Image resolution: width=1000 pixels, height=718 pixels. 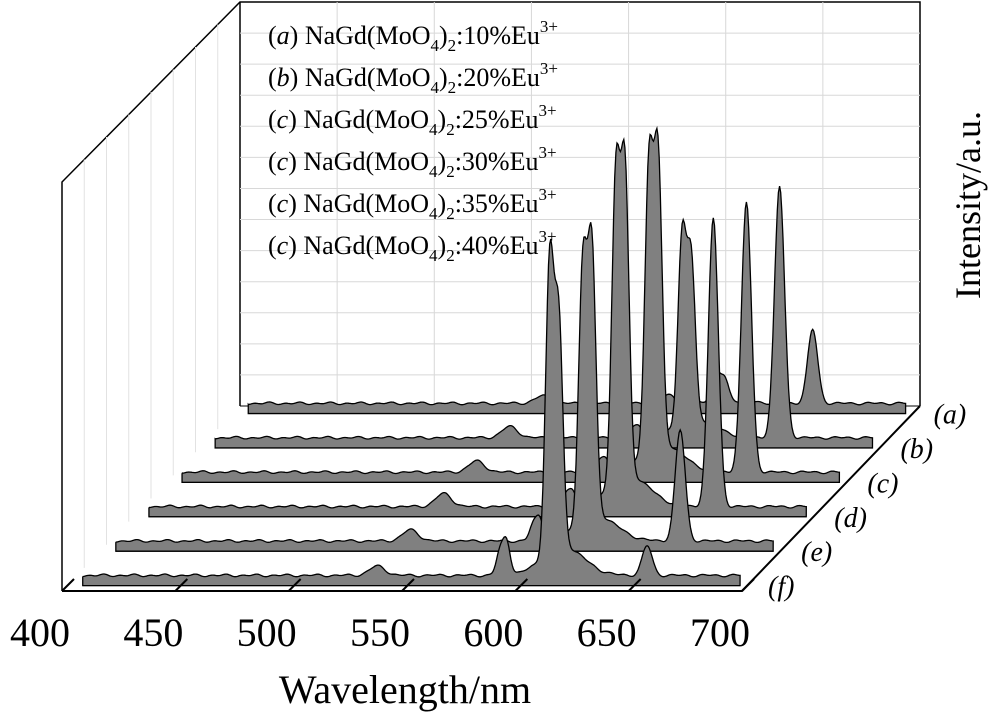 What do you see at coordinates (412, 246) in the screenshot?
I see `legend-entry: (c) NaGd(MoO4)2:40%Eu3+` at bounding box center [412, 246].